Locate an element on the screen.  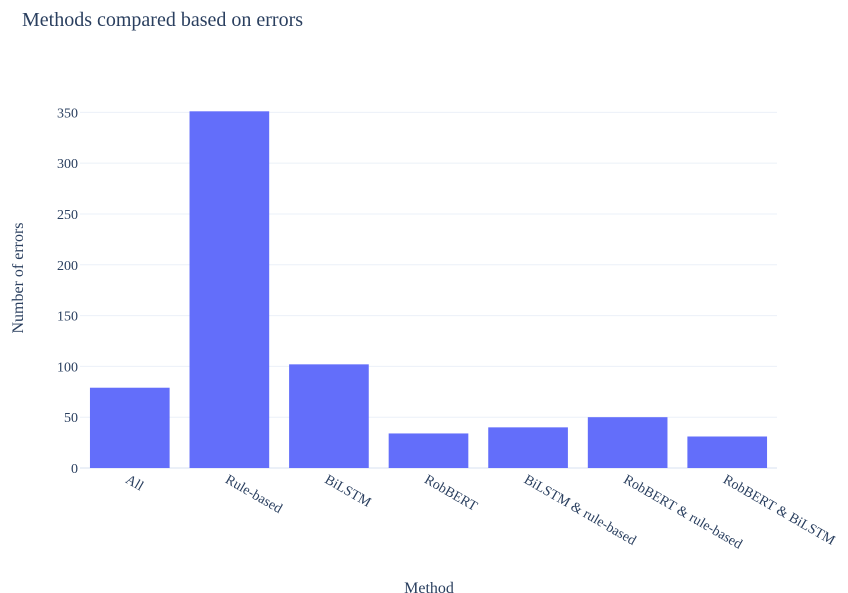
y-tick-label: 0 is located at coordinates (74, 469).